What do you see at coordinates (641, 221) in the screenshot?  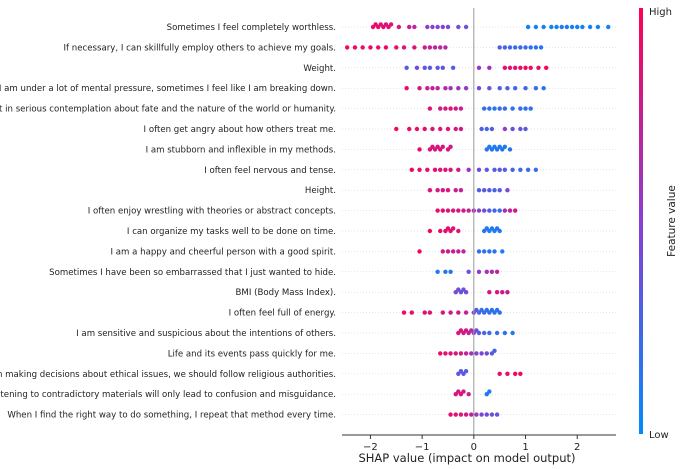 I see `colorbar-gradient` at bounding box center [641, 221].